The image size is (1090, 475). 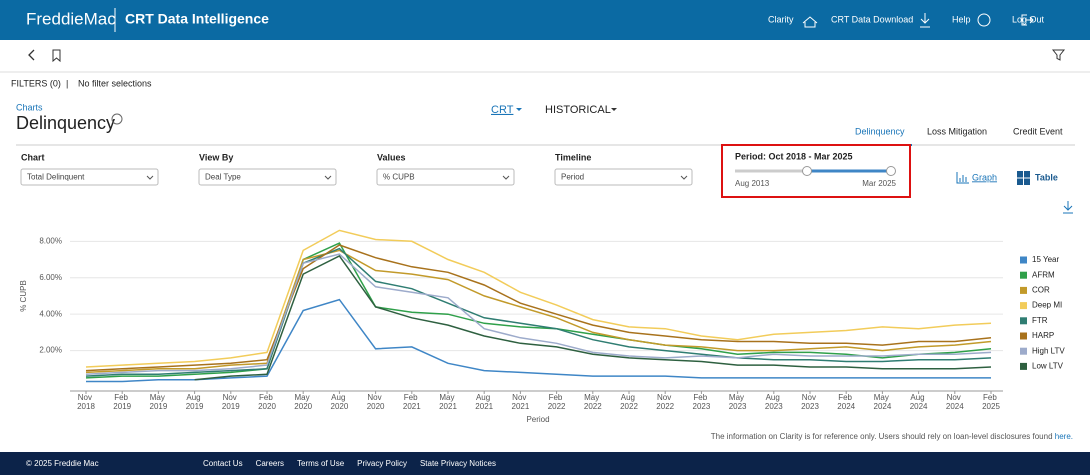 What do you see at coordinates (984, 177) in the screenshot?
I see `graph-toggle: Graph` at bounding box center [984, 177].